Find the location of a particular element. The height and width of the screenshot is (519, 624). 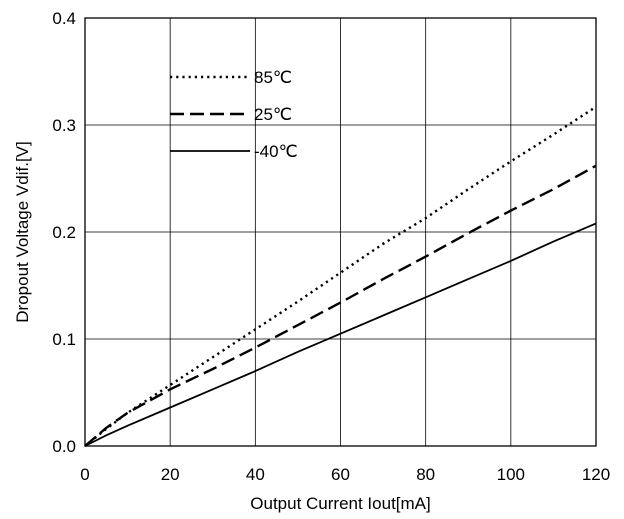

y-tick-label: 0.1 is located at coordinates (64, 339).